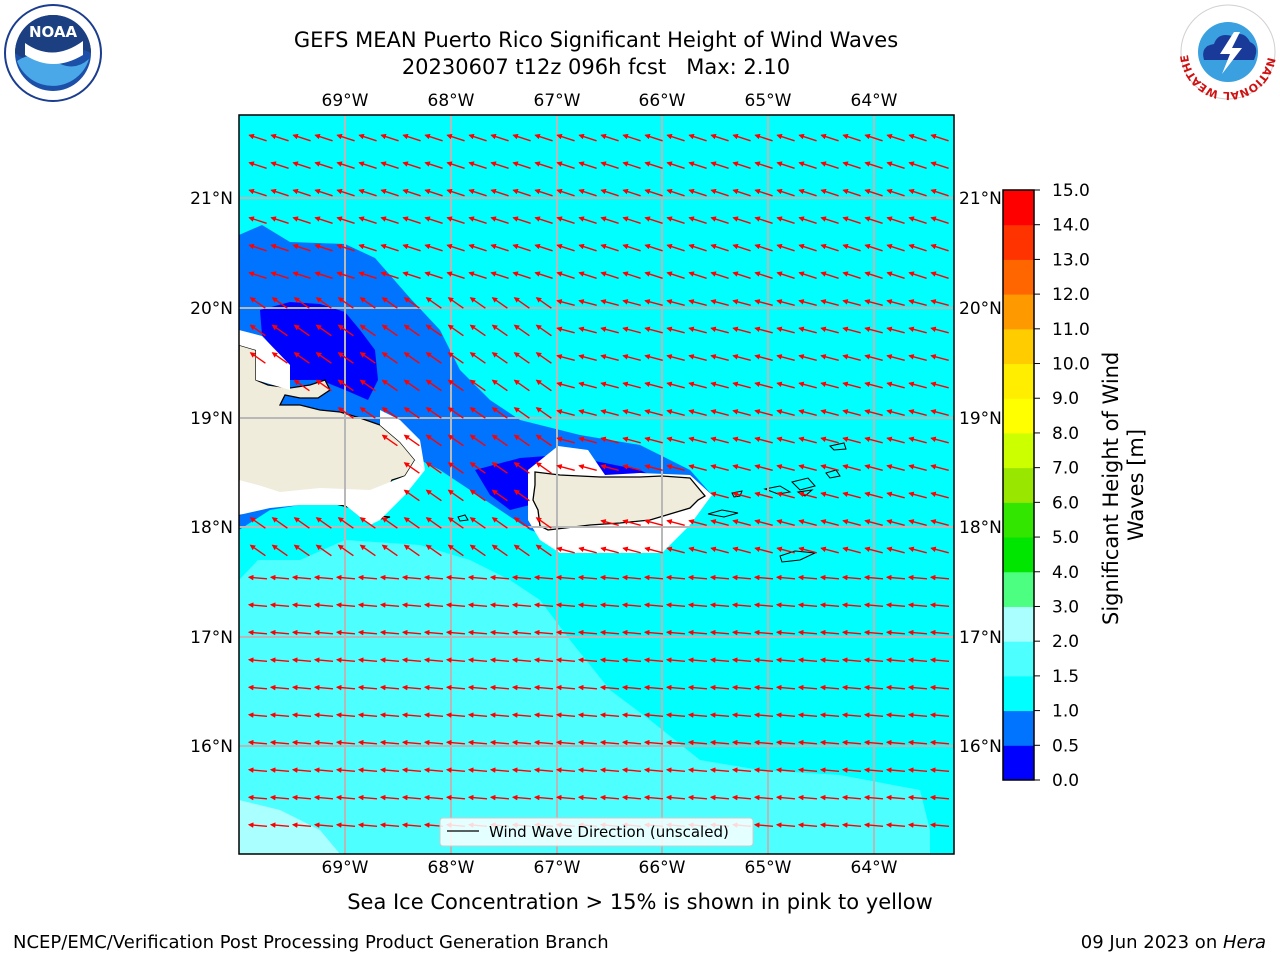 The height and width of the screenshot is (960, 1280). I want to click on hispaniola-gap, so click(264, 360).